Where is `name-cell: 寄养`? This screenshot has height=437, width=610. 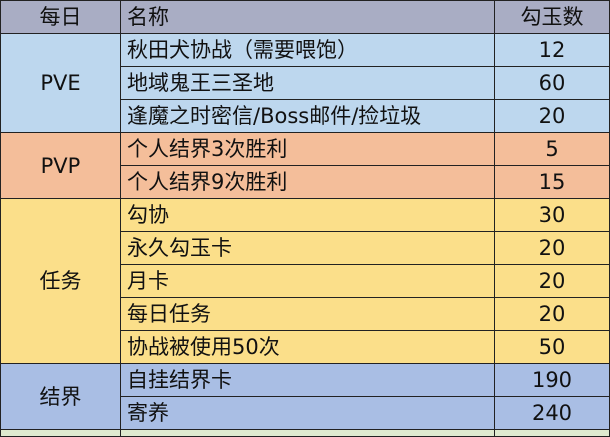 name-cell: 寄养 is located at coordinates (307, 413).